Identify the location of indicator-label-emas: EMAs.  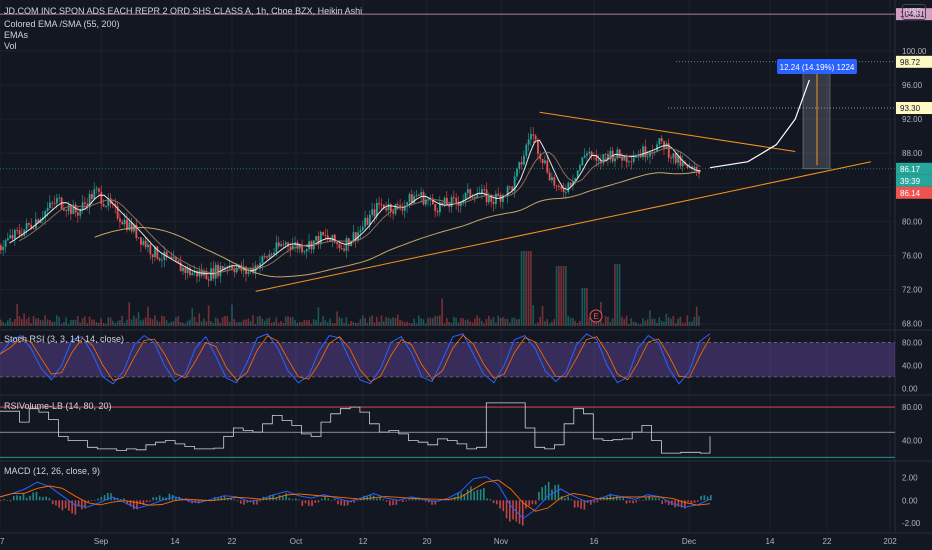
(16, 35).